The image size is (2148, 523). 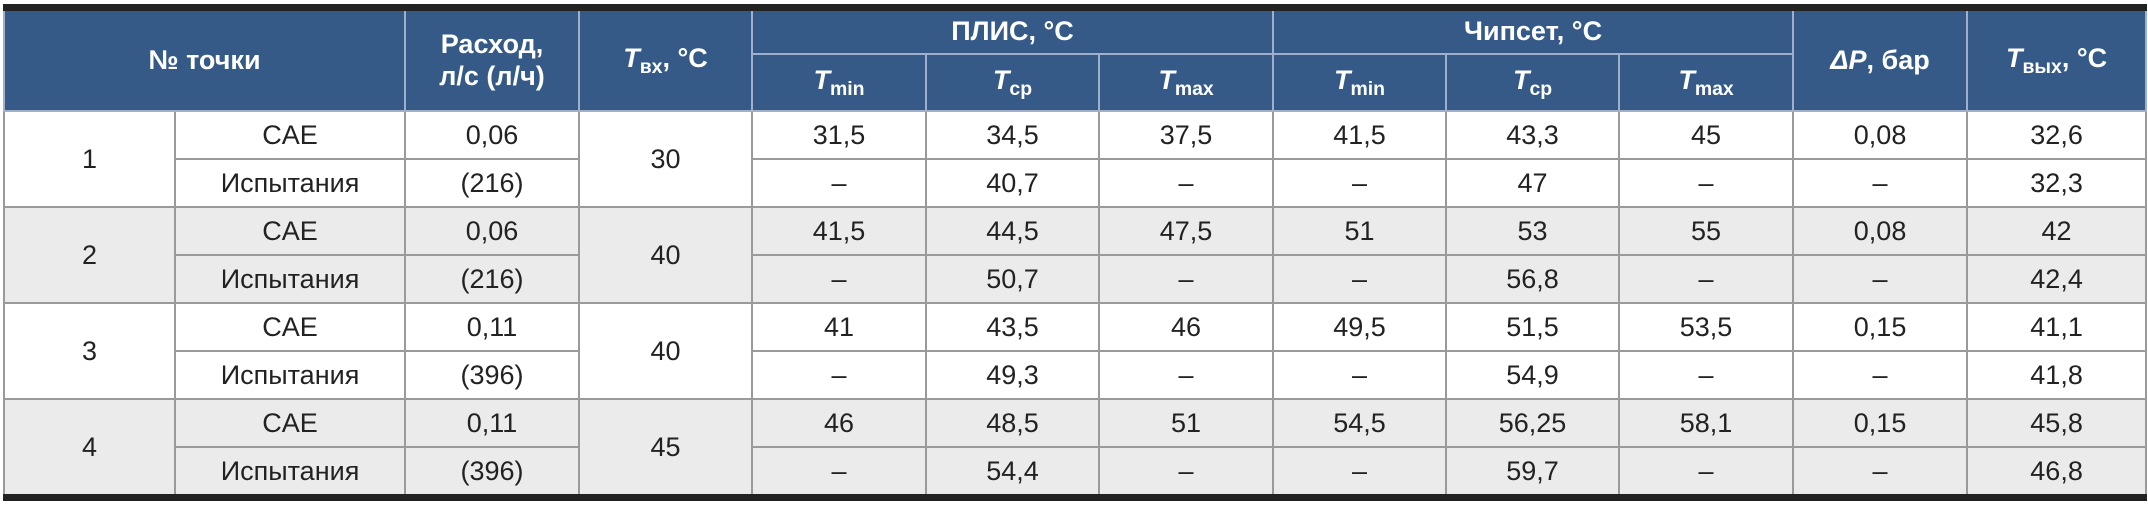 What do you see at coordinates (1013, 135) in the screenshot?
I see `fpga-cell: 34,5` at bounding box center [1013, 135].